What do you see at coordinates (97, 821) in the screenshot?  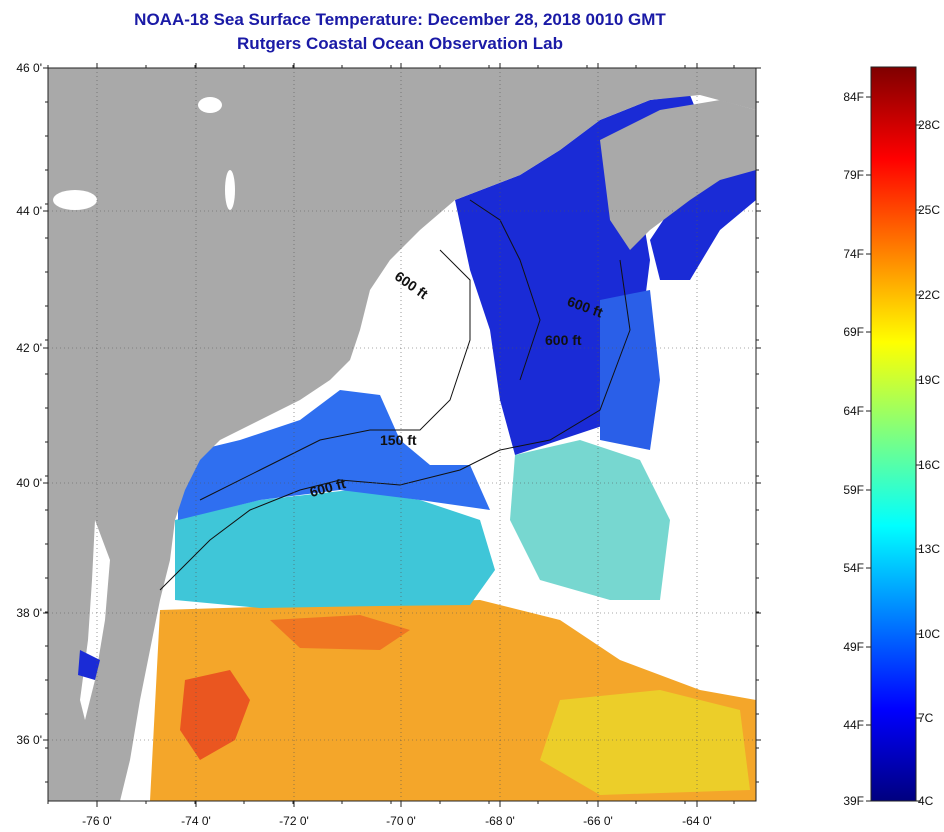 I see `lon-label: -76 0'` at bounding box center [97, 821].